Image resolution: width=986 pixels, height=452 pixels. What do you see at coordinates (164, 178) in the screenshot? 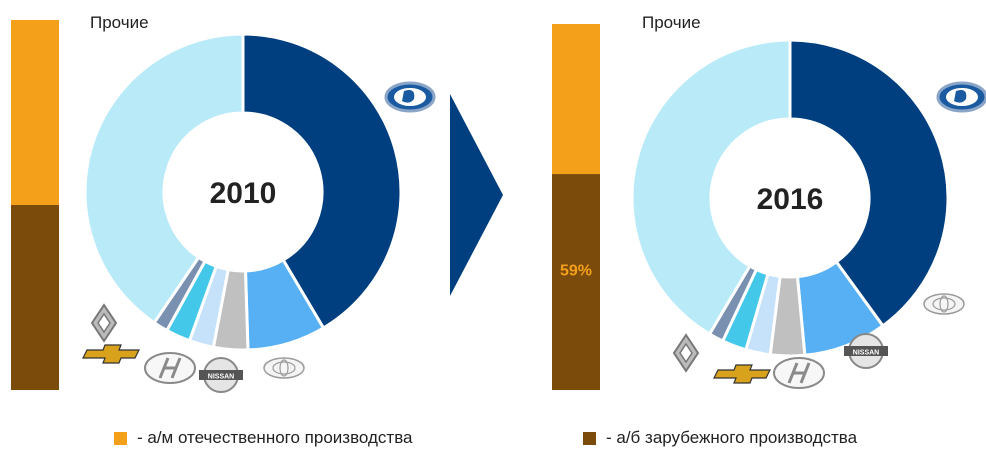
I see `donut-slice-прочие-2010` at bounding box center [164, 178].